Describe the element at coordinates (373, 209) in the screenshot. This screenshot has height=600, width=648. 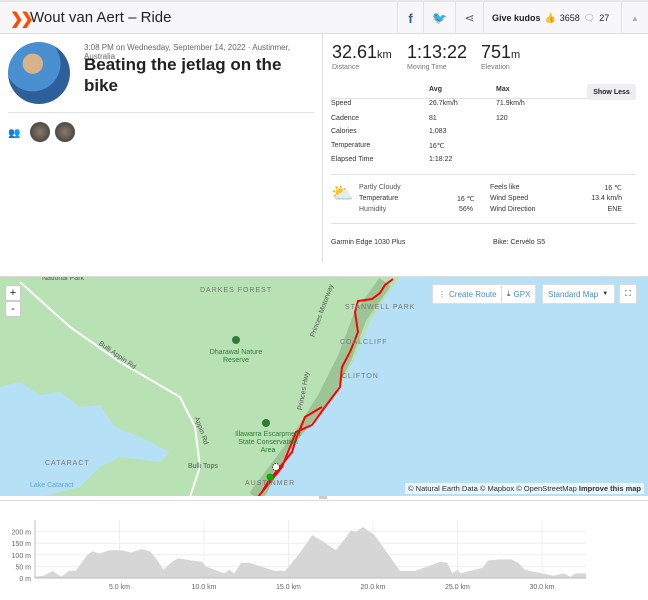
I see `weather-label: Humidity` at that location.